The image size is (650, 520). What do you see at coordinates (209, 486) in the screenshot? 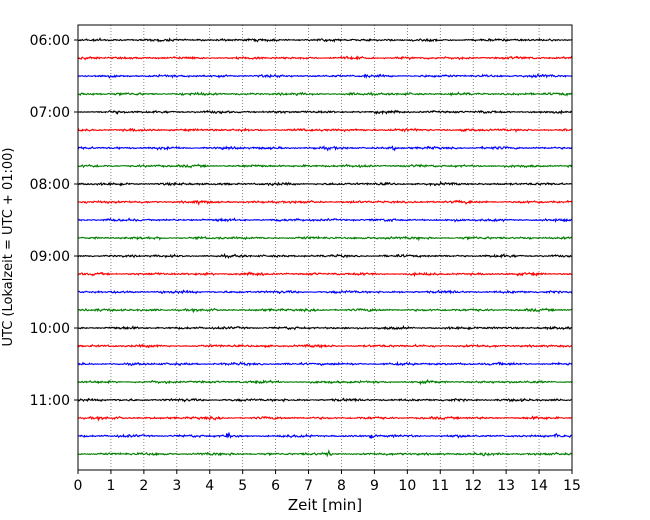
I see `x-tick-label: 4` at bounding box center [209, 486].